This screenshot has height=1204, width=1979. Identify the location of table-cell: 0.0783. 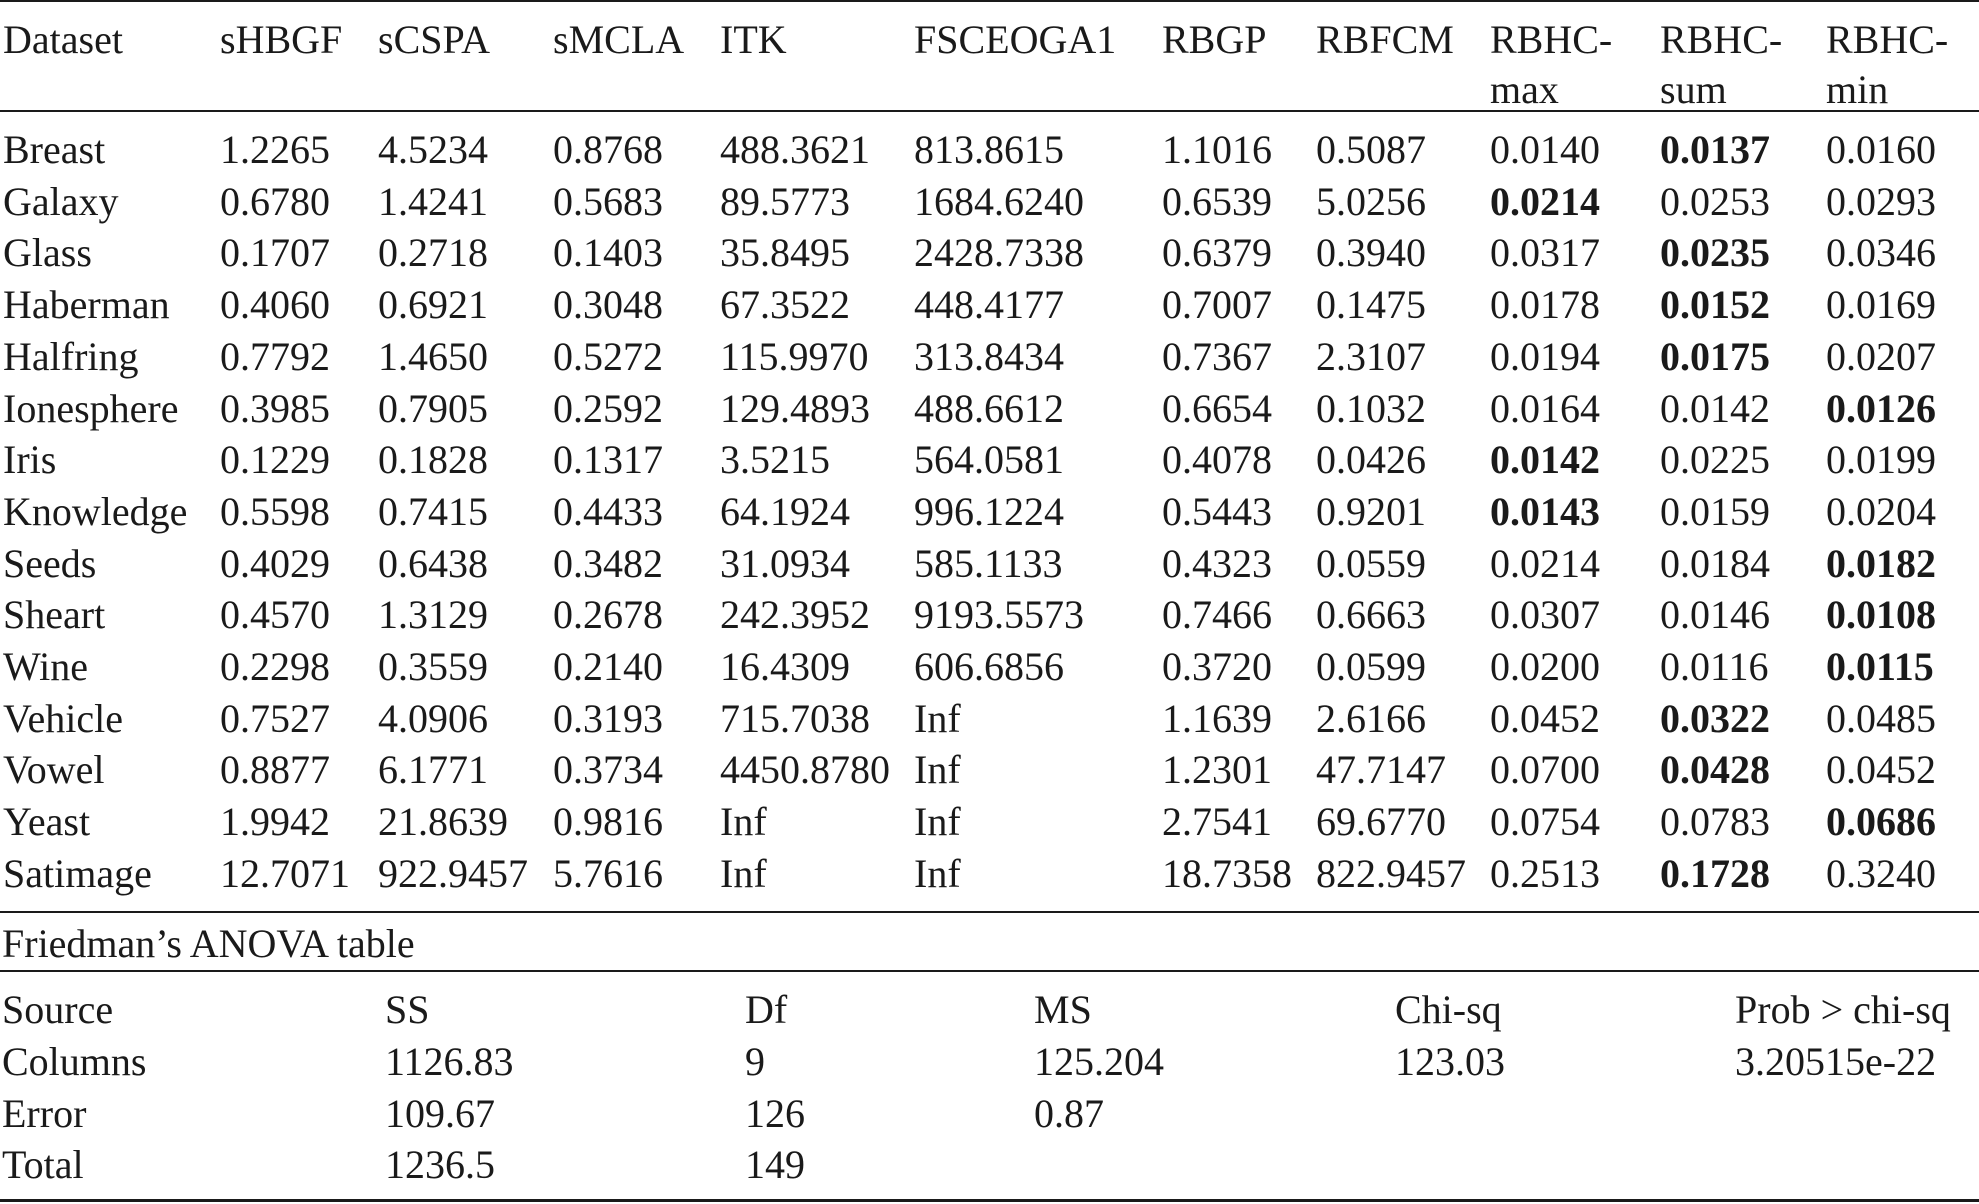
(1715, 822).